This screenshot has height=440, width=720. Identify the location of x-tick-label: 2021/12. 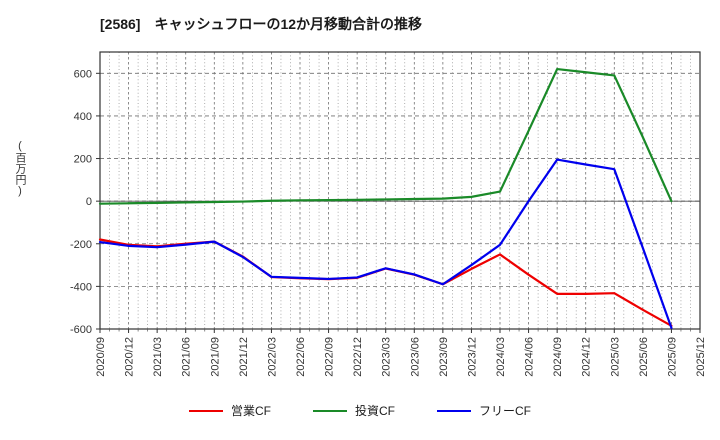
(244, 357).